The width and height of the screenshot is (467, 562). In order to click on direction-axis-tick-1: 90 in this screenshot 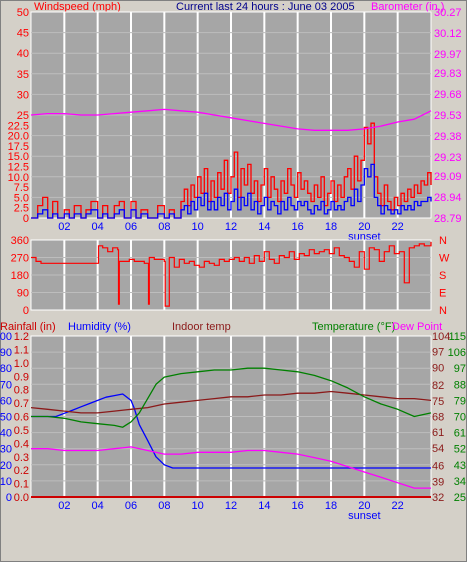, I will do `click(23, 294)`.